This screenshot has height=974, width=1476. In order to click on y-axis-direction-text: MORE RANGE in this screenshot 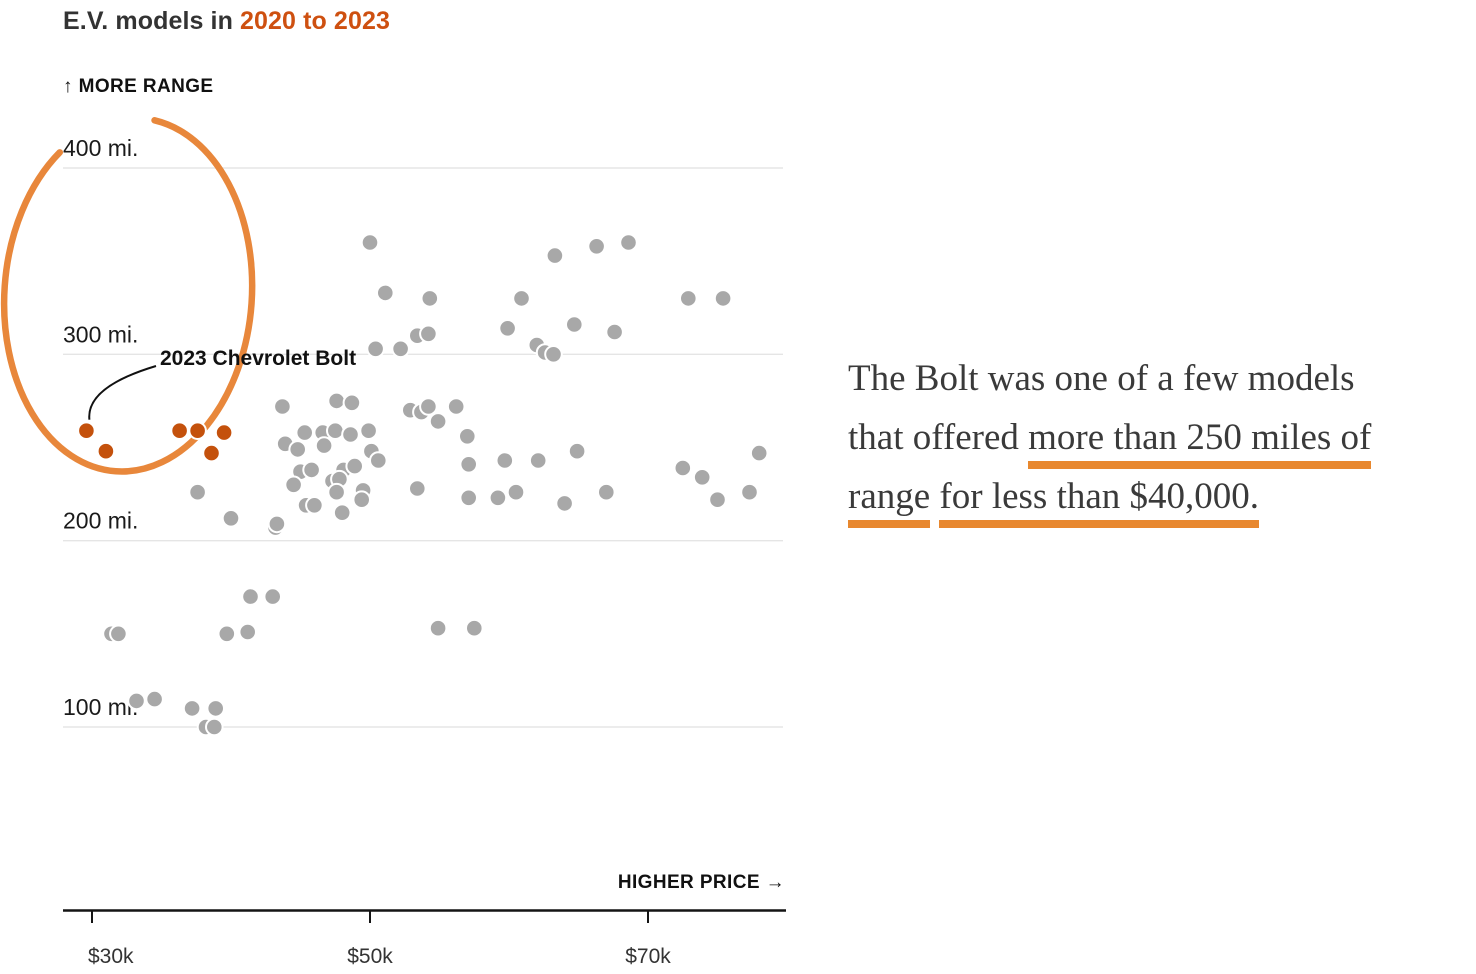, I will do `click(146, 86)`.